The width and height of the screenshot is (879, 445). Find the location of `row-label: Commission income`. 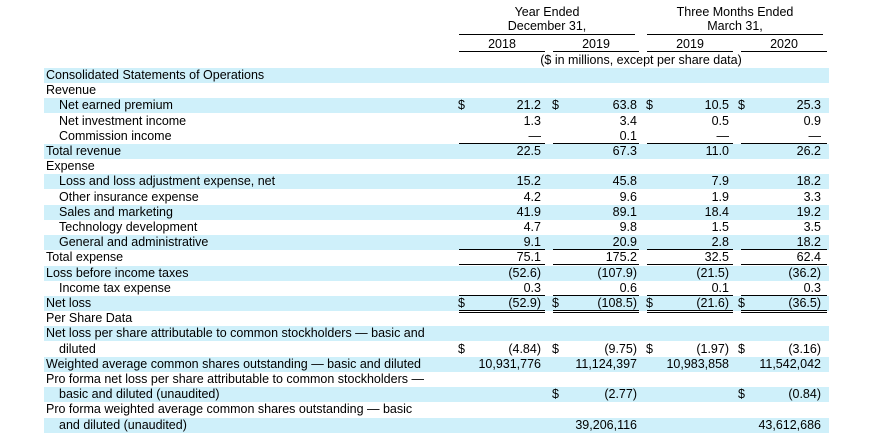

row-label: Commission income is located at coordinates (115, 135).